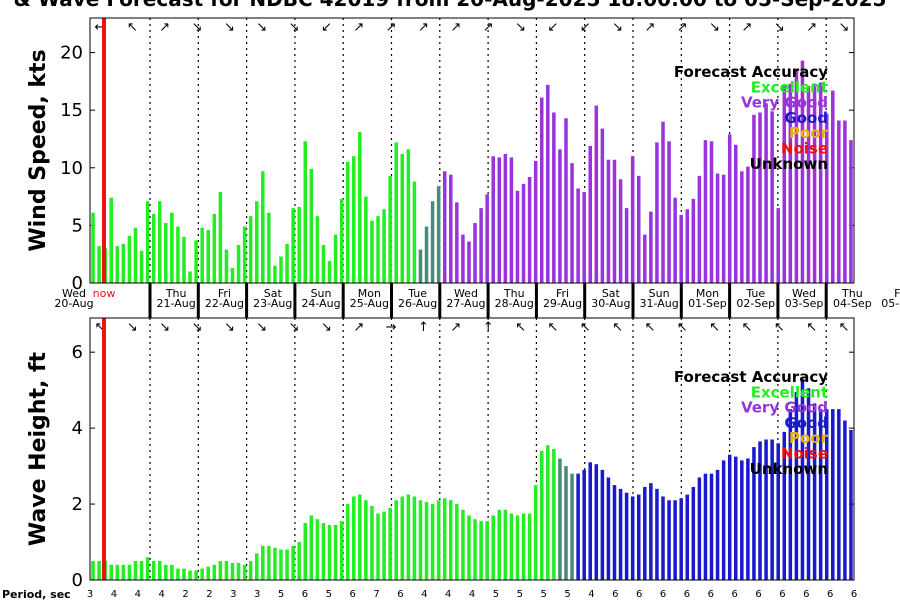  I want to click on date-label: 31-Aug, so click(659, 303).